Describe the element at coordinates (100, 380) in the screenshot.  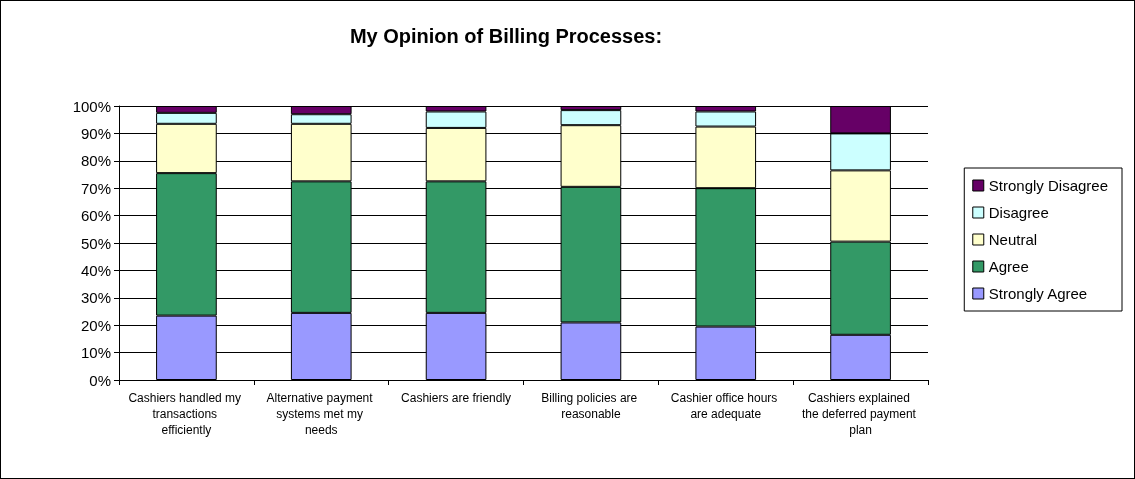
I see `y-tick-label: 0%` at that location.